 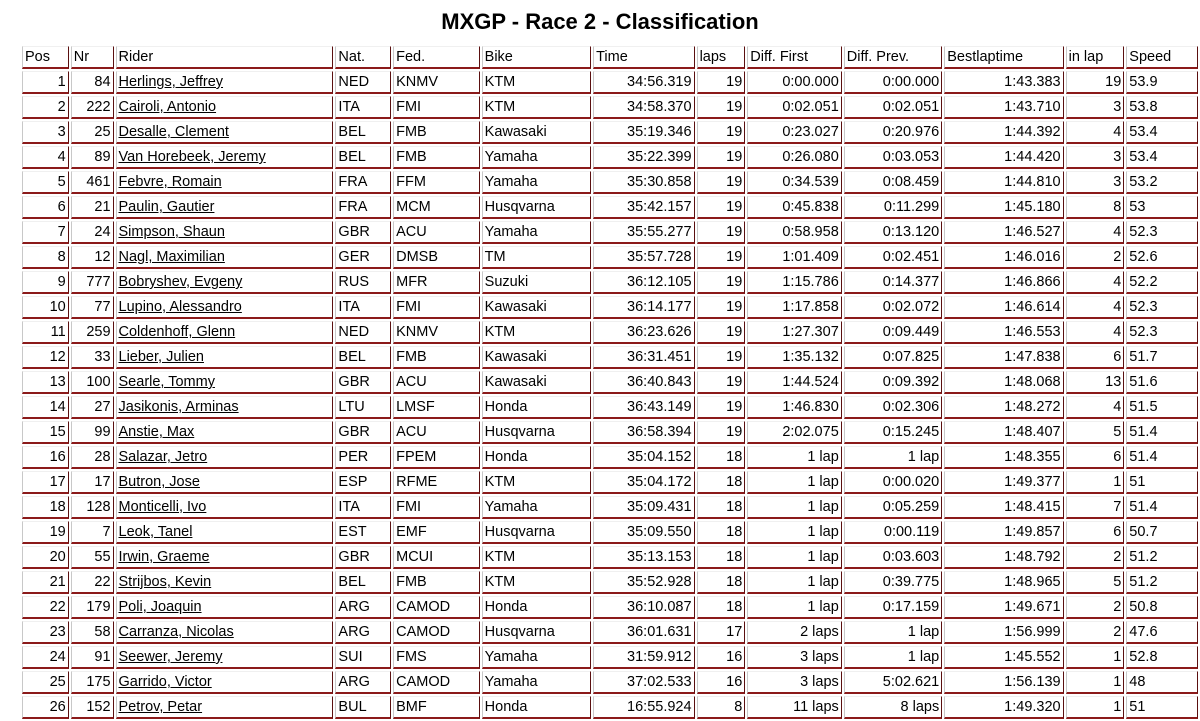 I want to click on rider-link: Garrido, Victor, so click(x=165, y=682).